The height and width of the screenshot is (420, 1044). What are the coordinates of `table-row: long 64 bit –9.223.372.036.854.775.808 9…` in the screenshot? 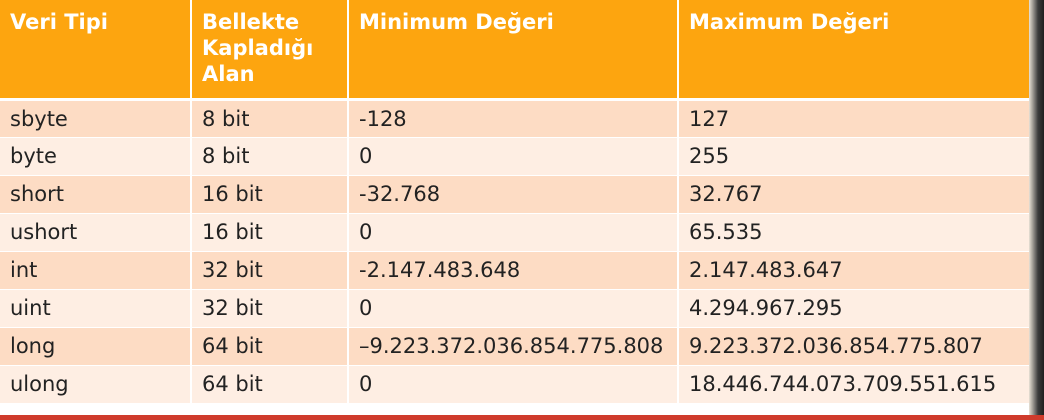 It's located at (514, 346).